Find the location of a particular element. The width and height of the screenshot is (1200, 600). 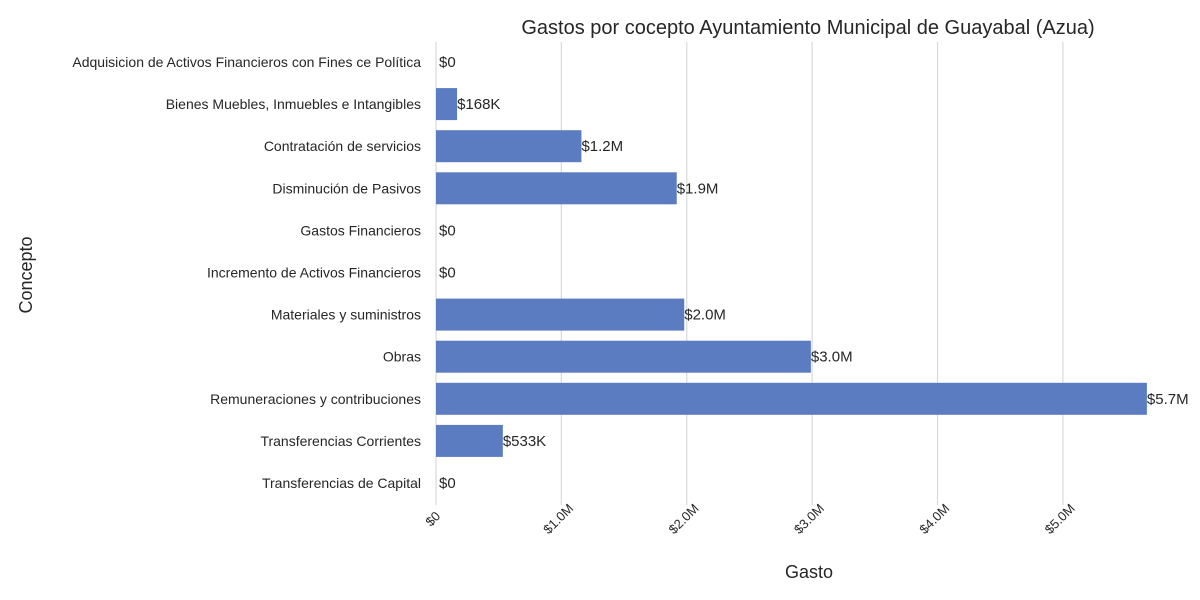

data-label: $2.0M is located at coordinates (705, 315).